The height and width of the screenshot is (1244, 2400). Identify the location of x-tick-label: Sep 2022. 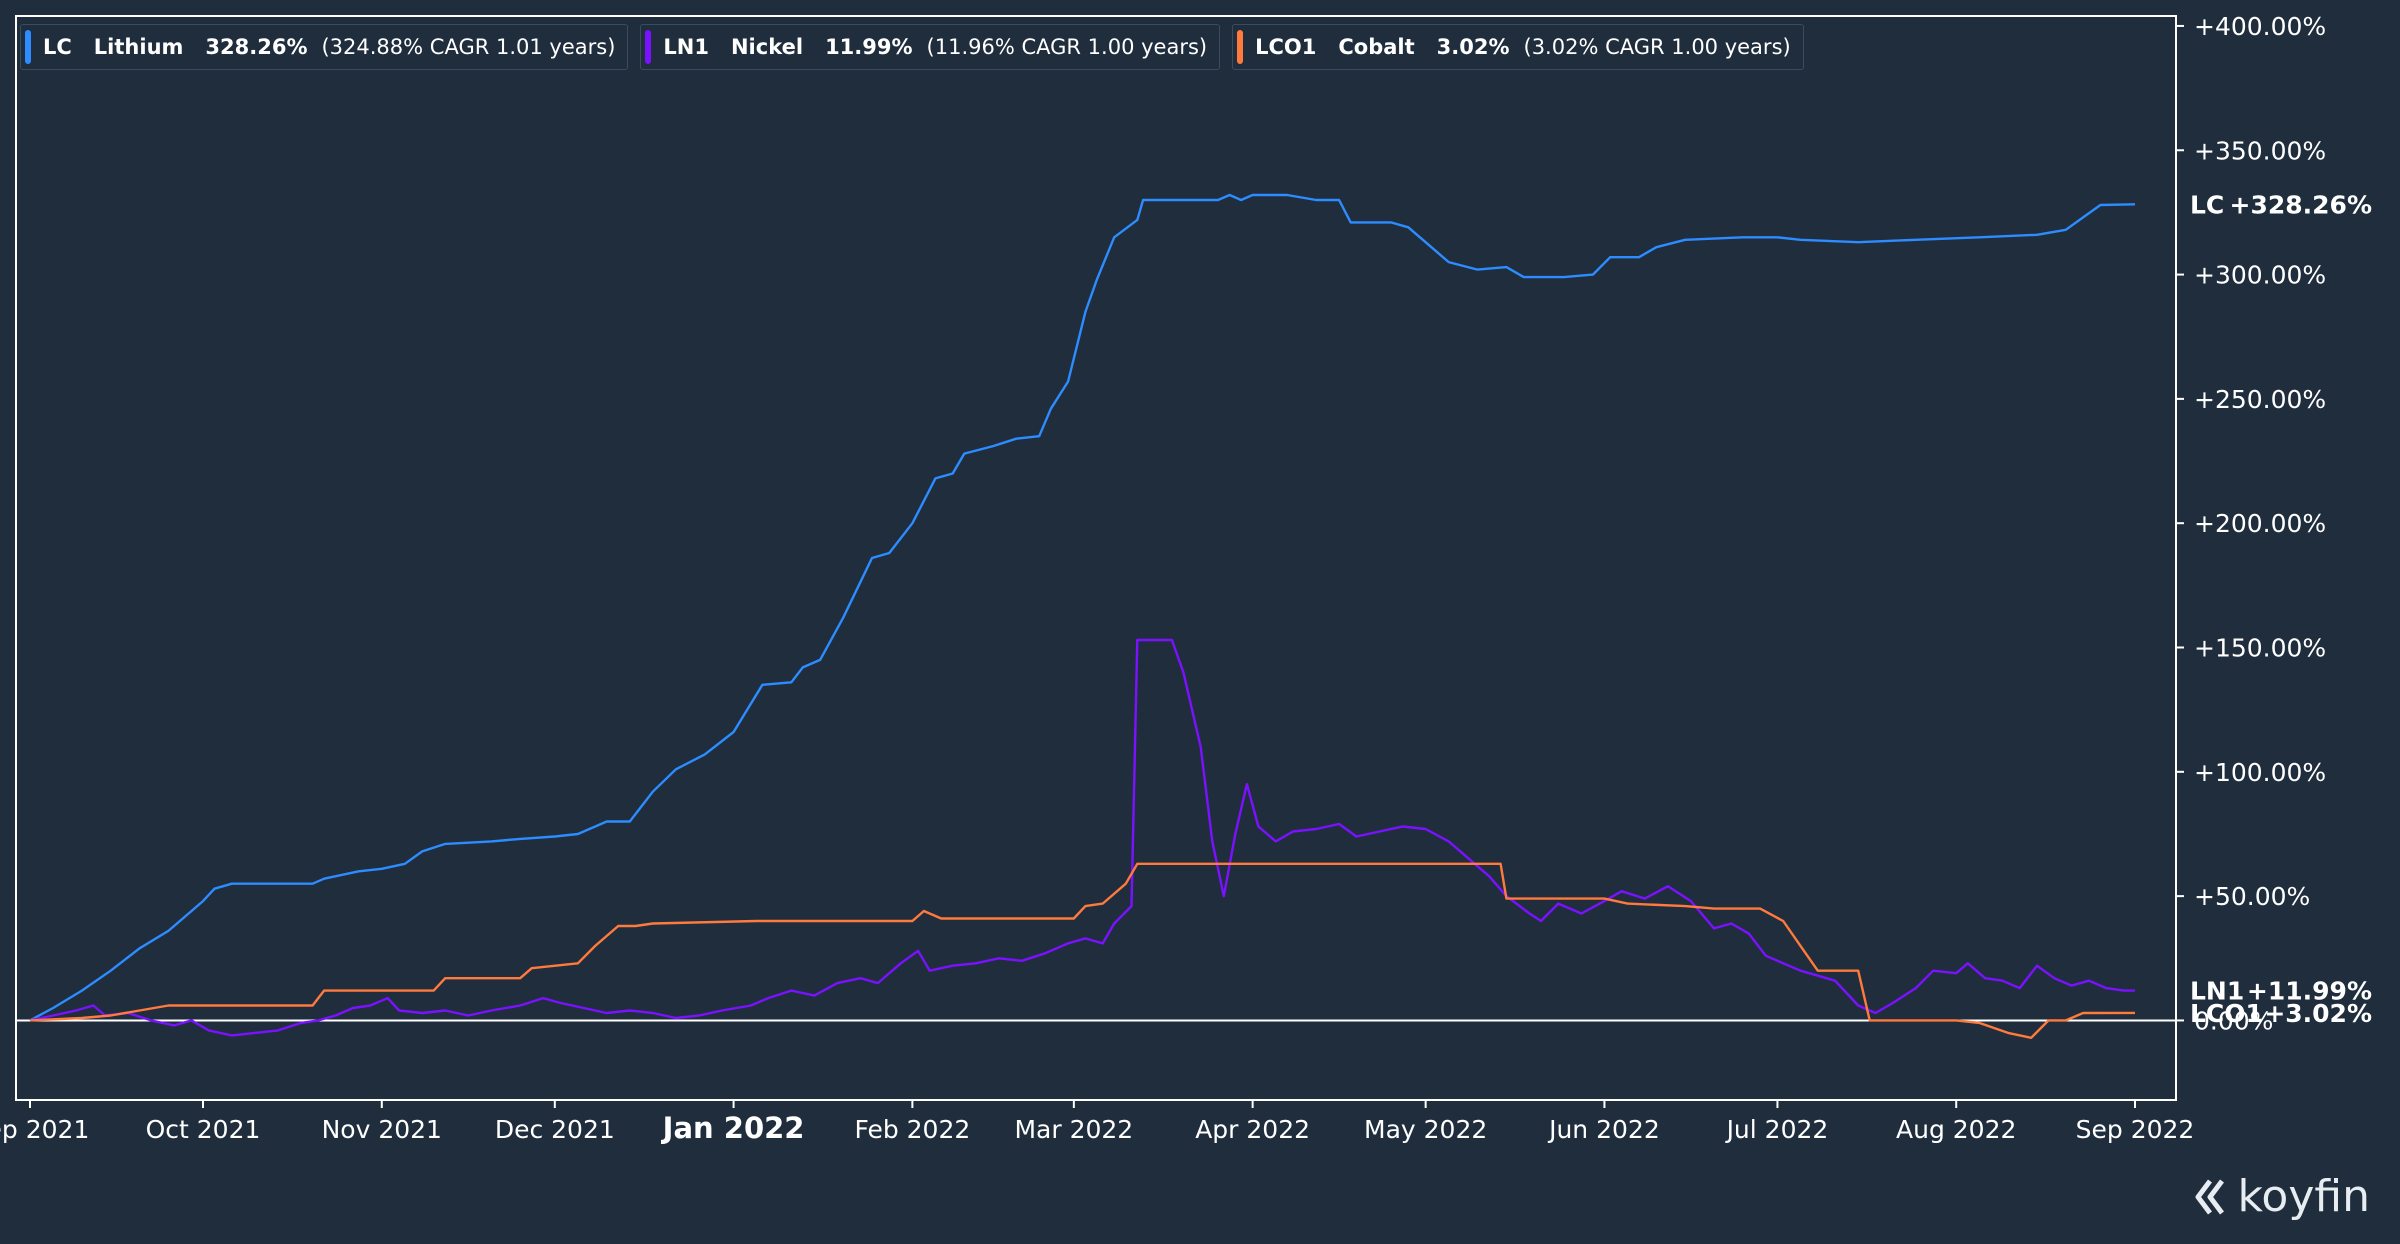
(2135, 1129).